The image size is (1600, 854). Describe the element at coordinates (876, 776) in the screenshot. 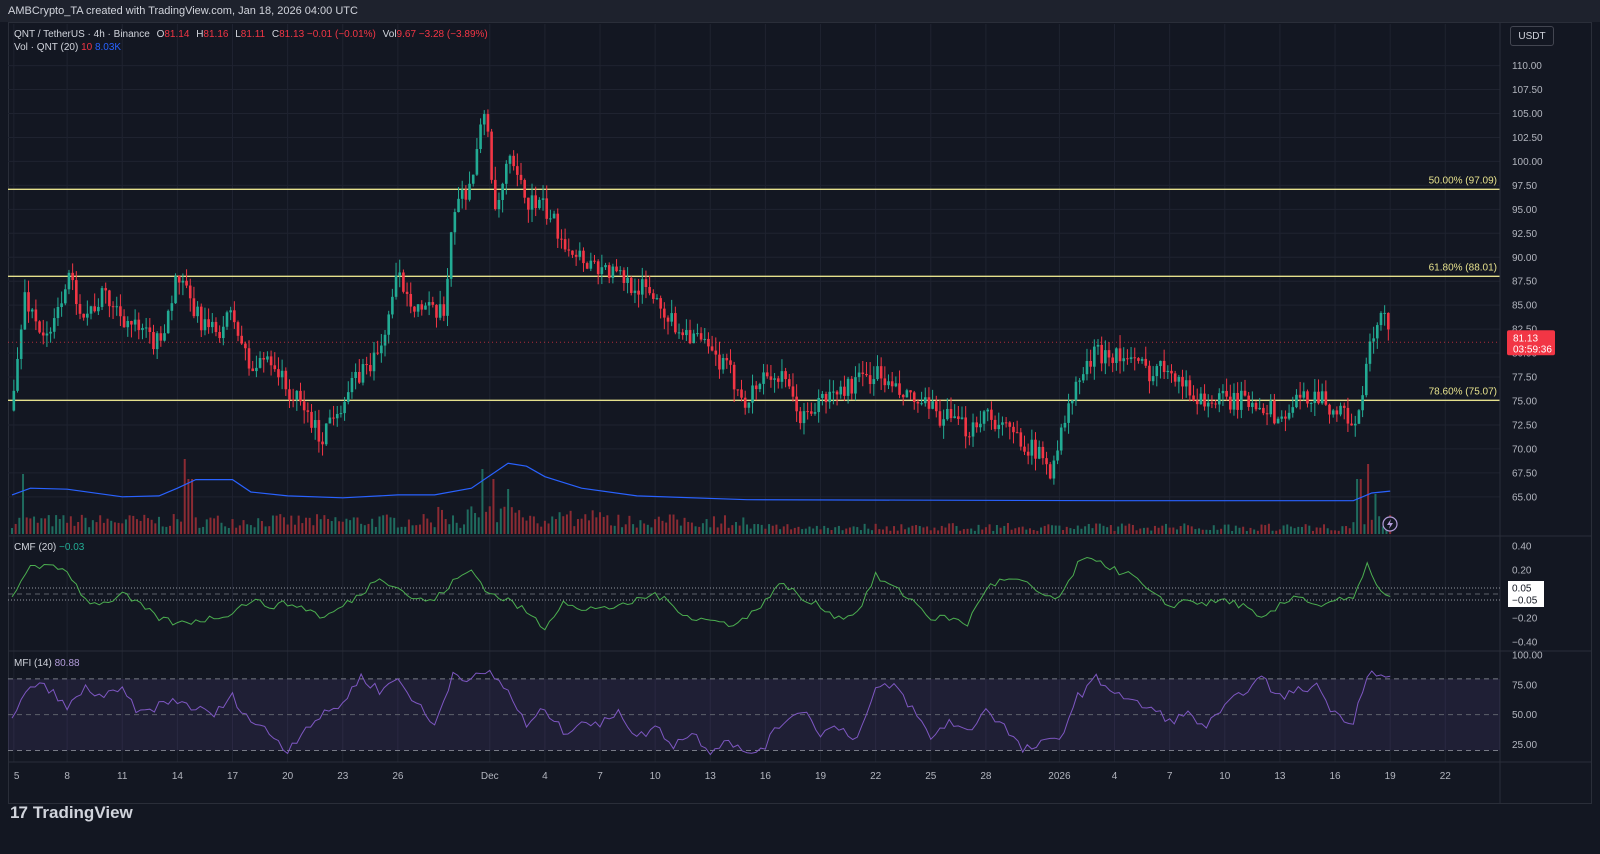

I see `time-tick-label: 22` at that location.